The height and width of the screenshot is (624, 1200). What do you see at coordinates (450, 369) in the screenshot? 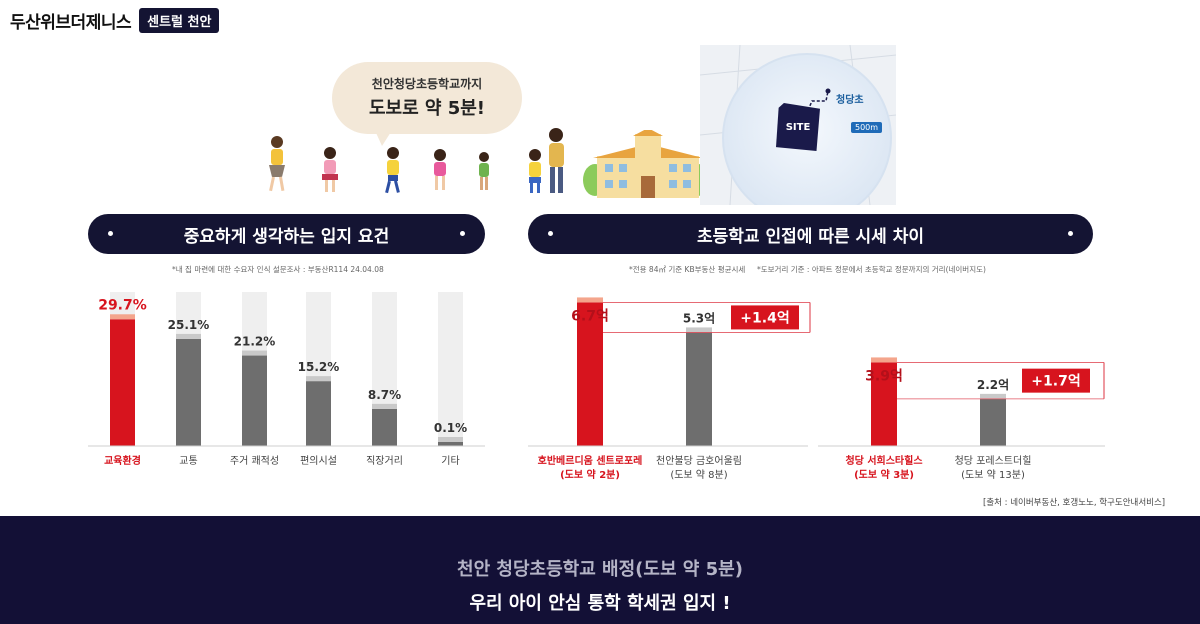
I see `bar-track` at bounding box center [450, 369].